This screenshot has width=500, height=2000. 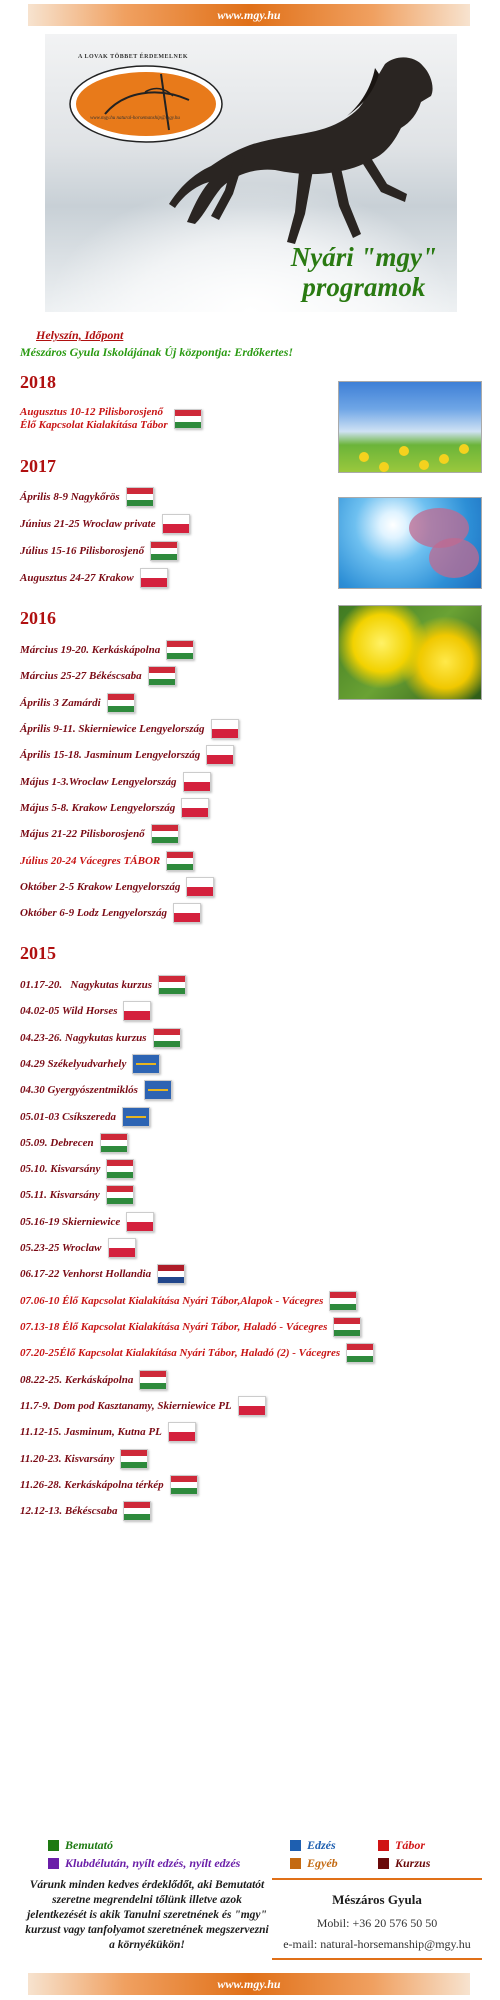 What do you see at coordinates (68, 1117) in the screenshot?
I see `event-text: 05.01-03 Csíkszereda` at bounding box center [68, 1117].